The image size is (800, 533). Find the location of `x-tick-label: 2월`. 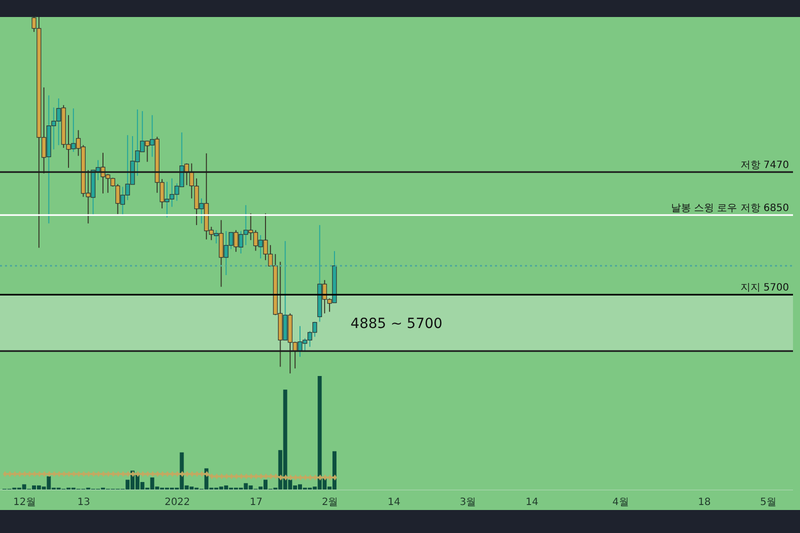

x-tick-label: 2월 is located at coordinates (330, 502).